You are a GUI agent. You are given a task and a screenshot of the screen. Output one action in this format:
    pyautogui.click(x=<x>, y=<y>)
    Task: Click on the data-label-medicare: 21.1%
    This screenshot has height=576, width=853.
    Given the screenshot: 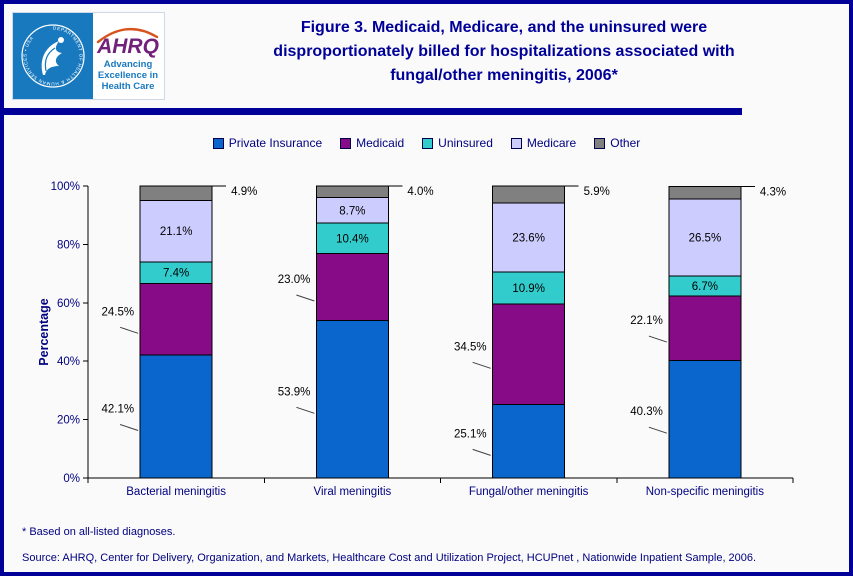 What is the action you would take?
    pyautogui.click(x=176, y=232)
    